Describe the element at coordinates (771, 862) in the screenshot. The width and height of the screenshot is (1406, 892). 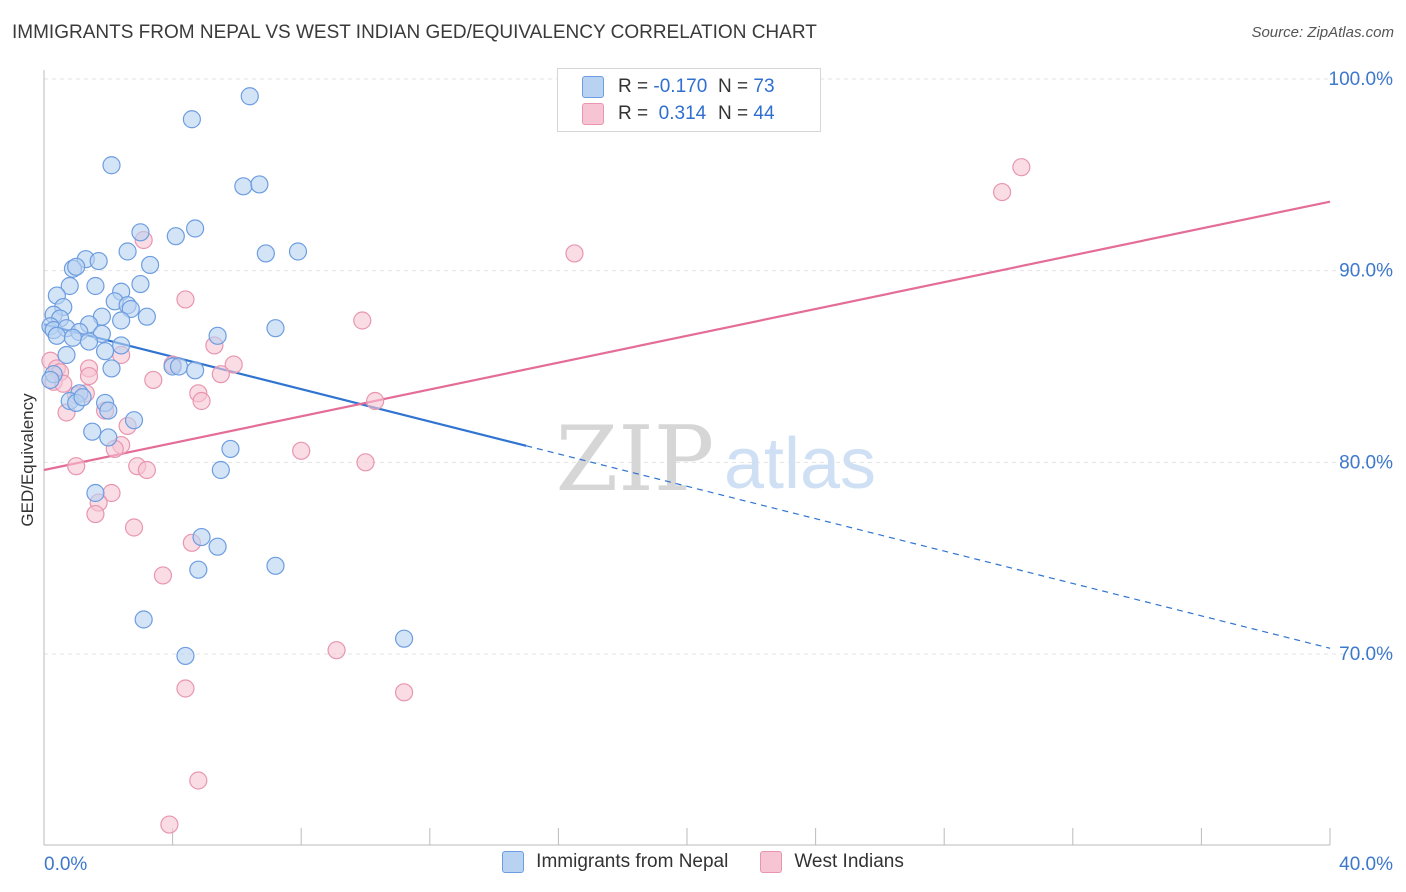
I see `legend-swatch-westindian` at that location.